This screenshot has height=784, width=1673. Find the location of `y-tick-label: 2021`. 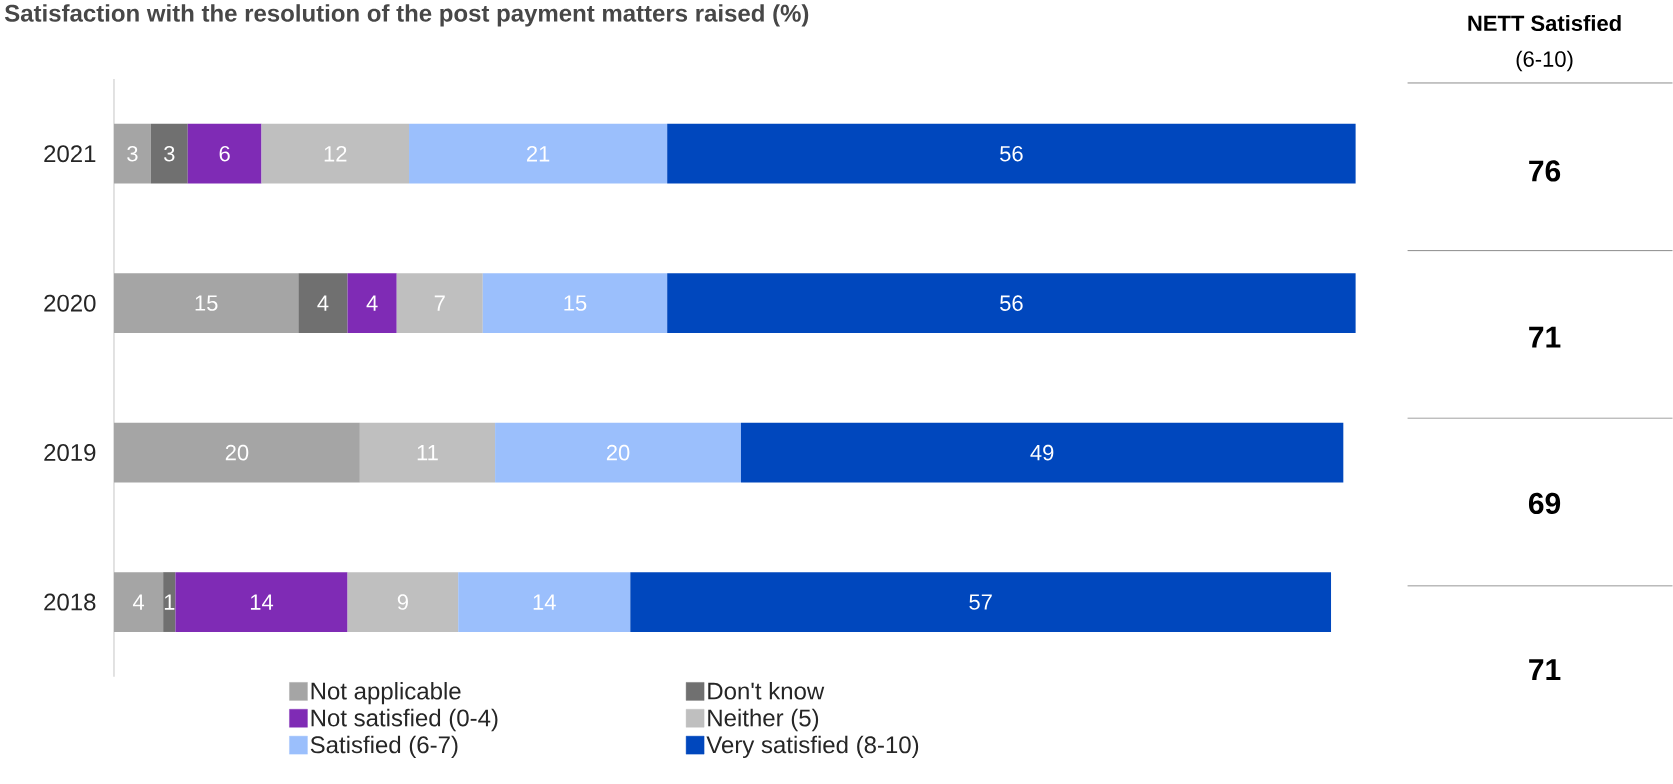

y-tick-label: 2021 is located at coordinates (70, 154).